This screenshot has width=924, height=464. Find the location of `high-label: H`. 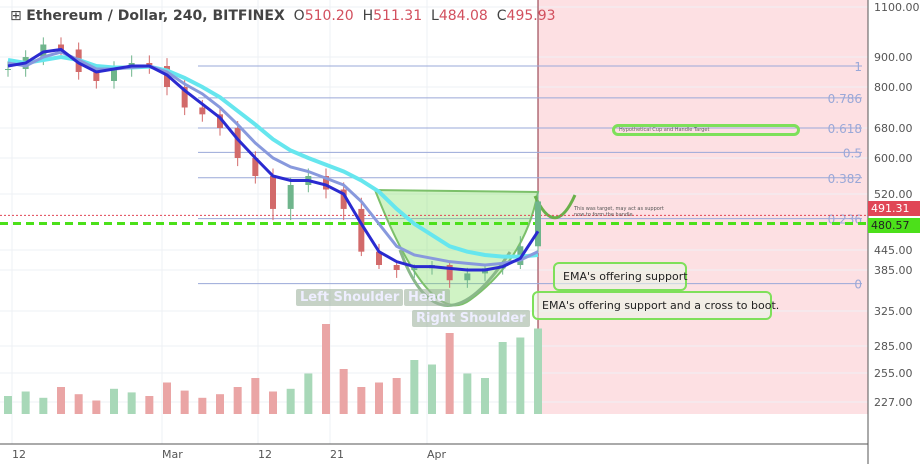

high-label: H is located at coordinates (368, 16).